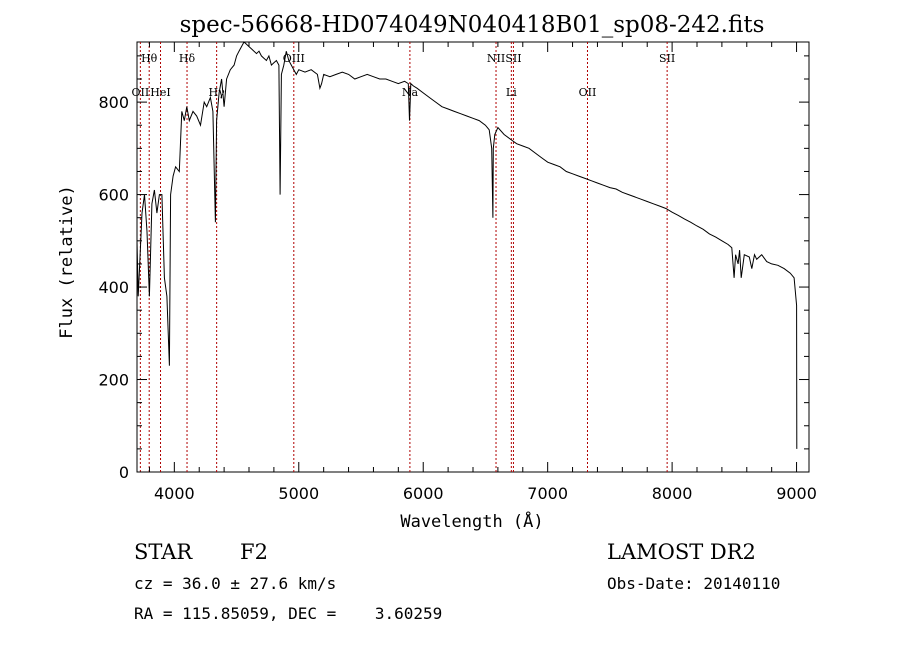 The width and height of the screenshot is (900, 649). I want to click on coordinates-readout: RA = 115.85059, DEC = 3.60259, so click(288, 613).